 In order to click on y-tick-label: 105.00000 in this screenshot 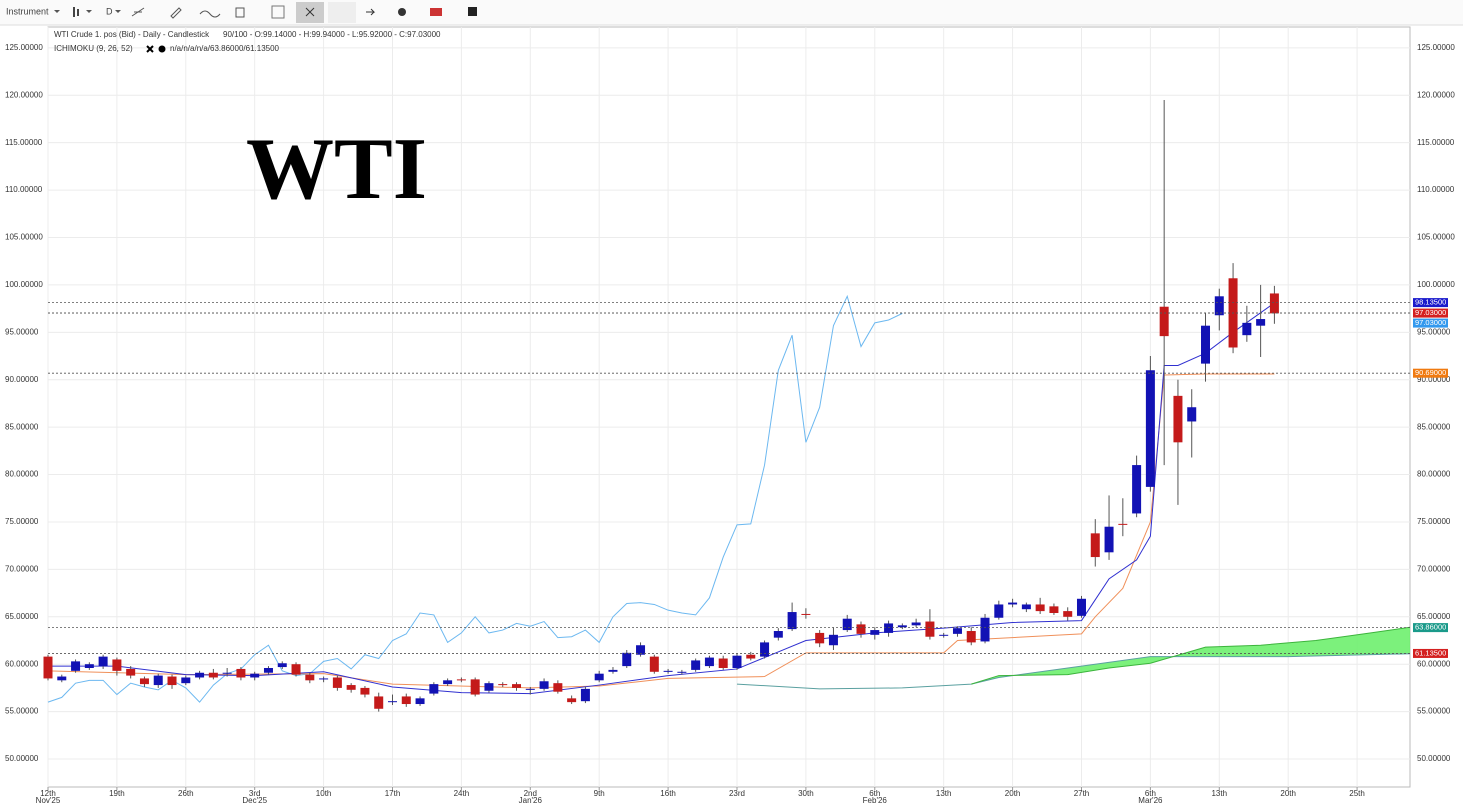, I will do `click(24, 237)`.